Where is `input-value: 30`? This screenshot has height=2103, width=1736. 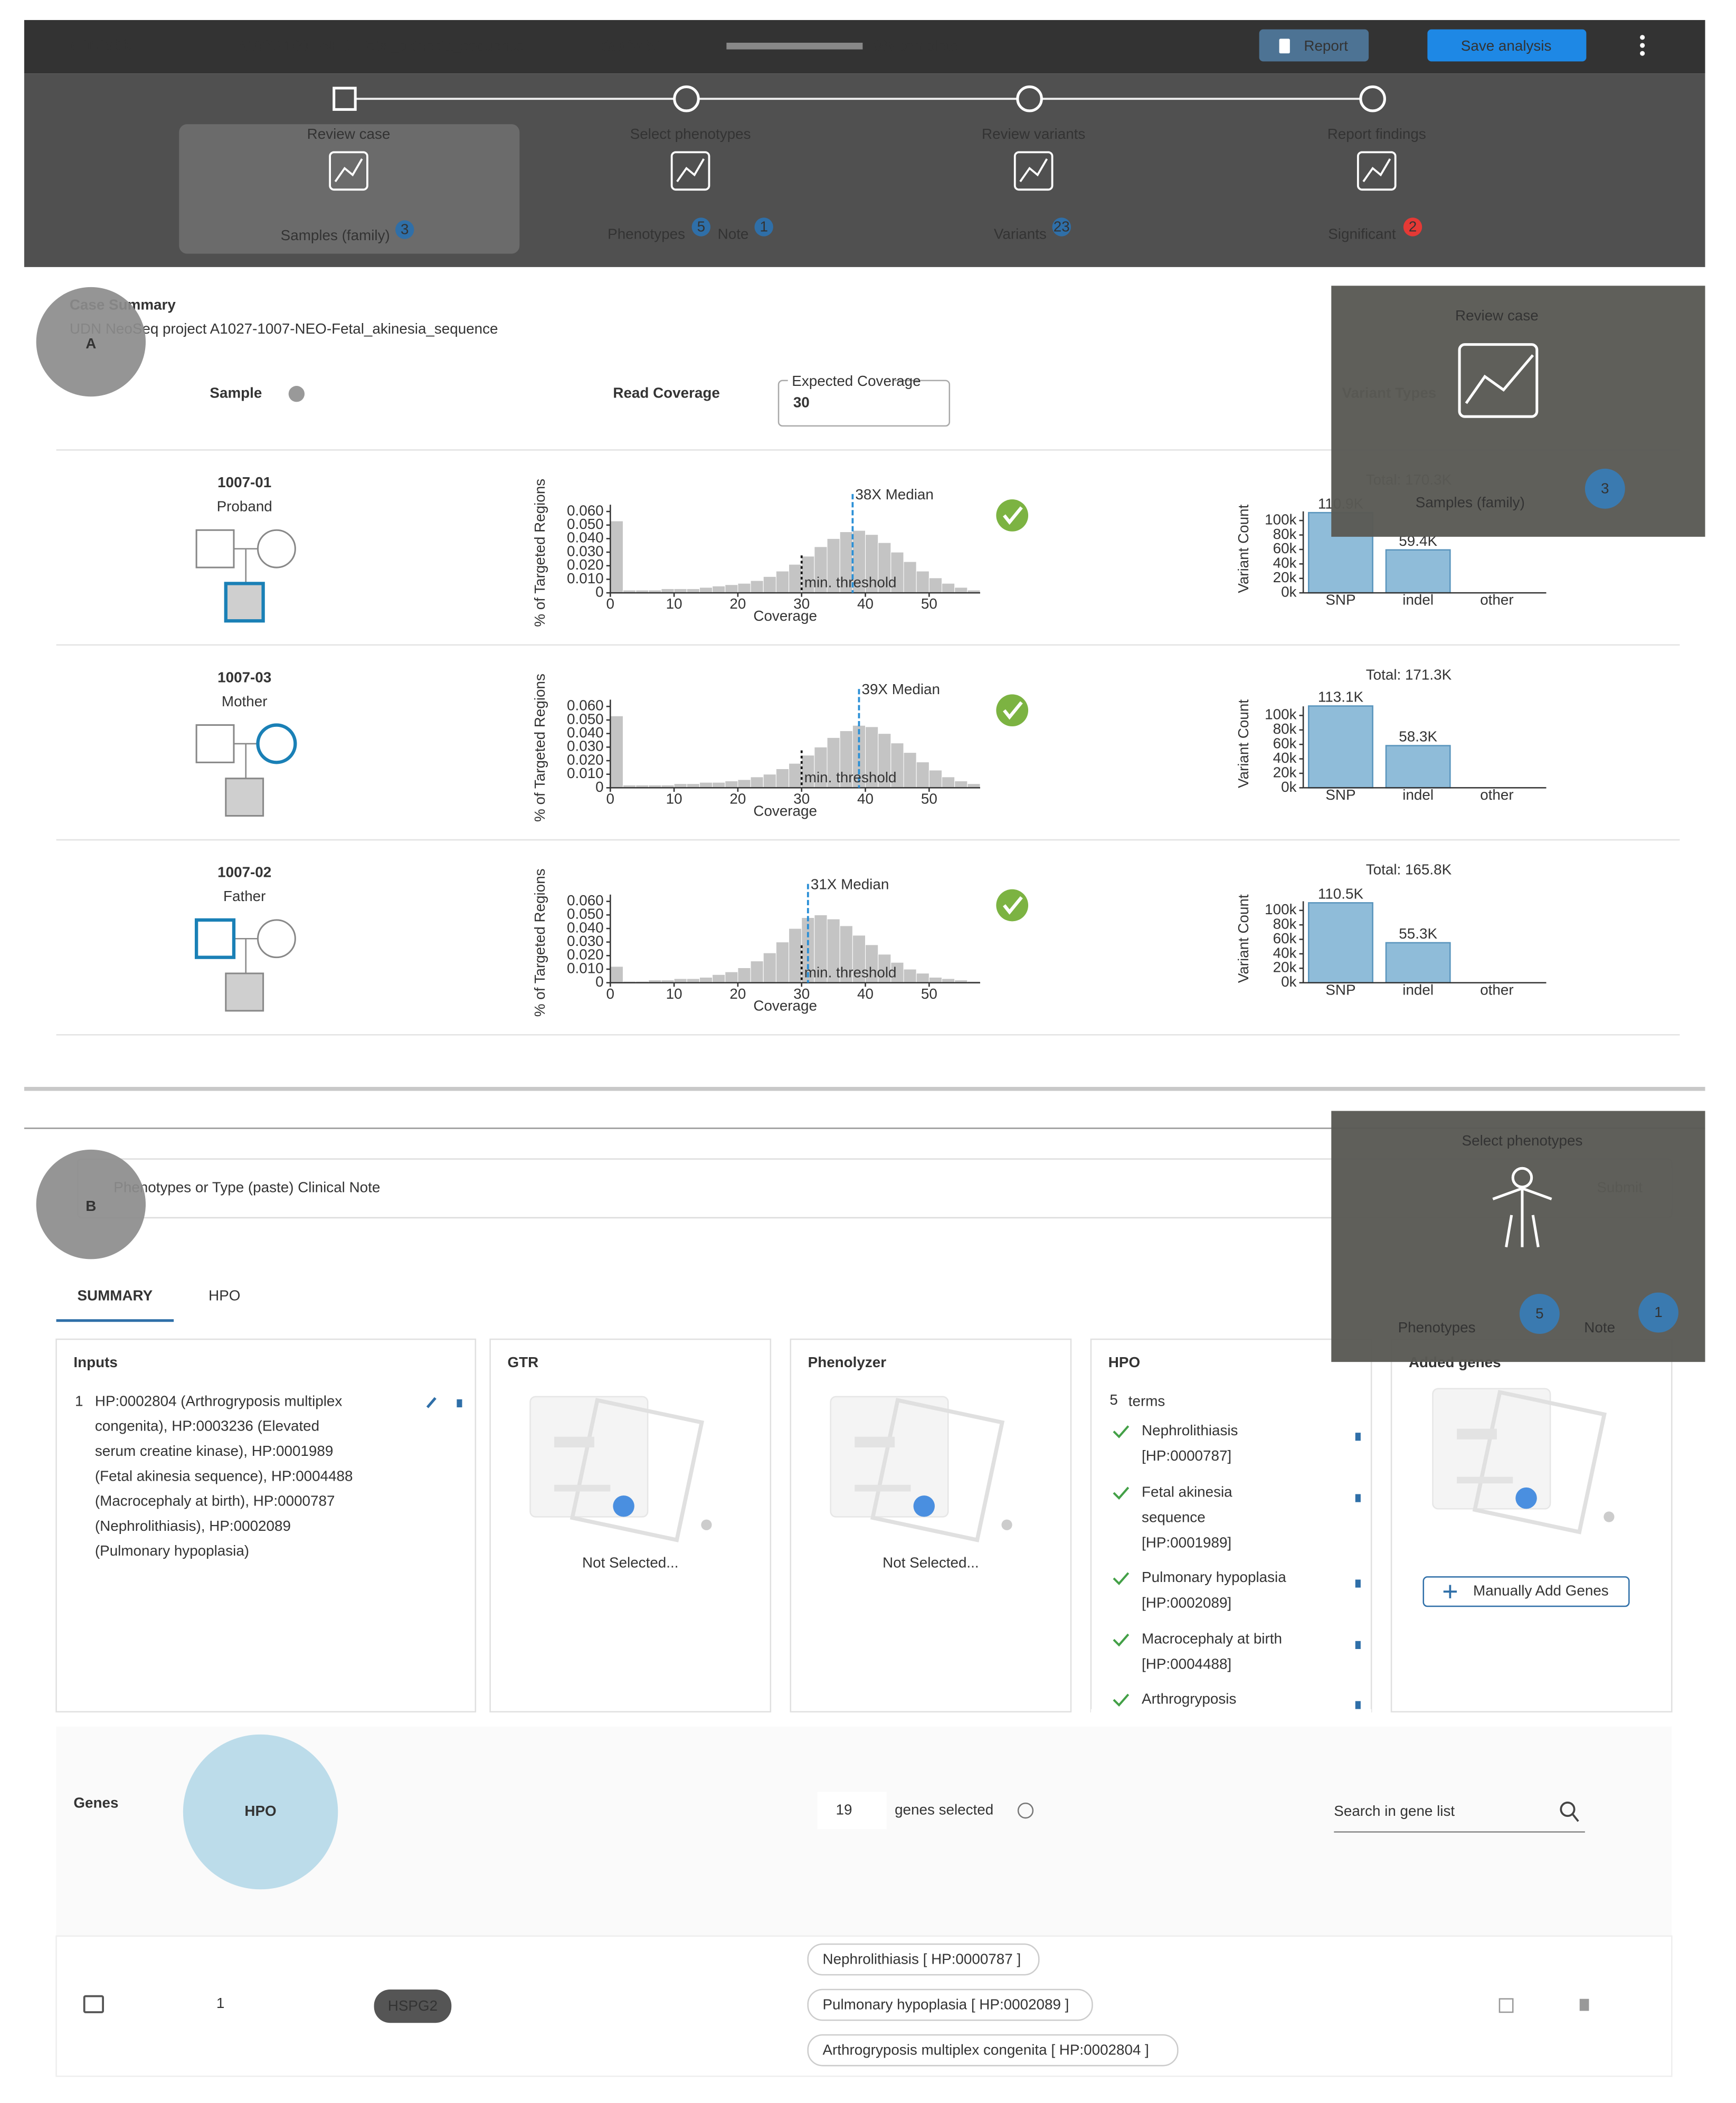
input-value: 30 is located at coordinates (802, 402).